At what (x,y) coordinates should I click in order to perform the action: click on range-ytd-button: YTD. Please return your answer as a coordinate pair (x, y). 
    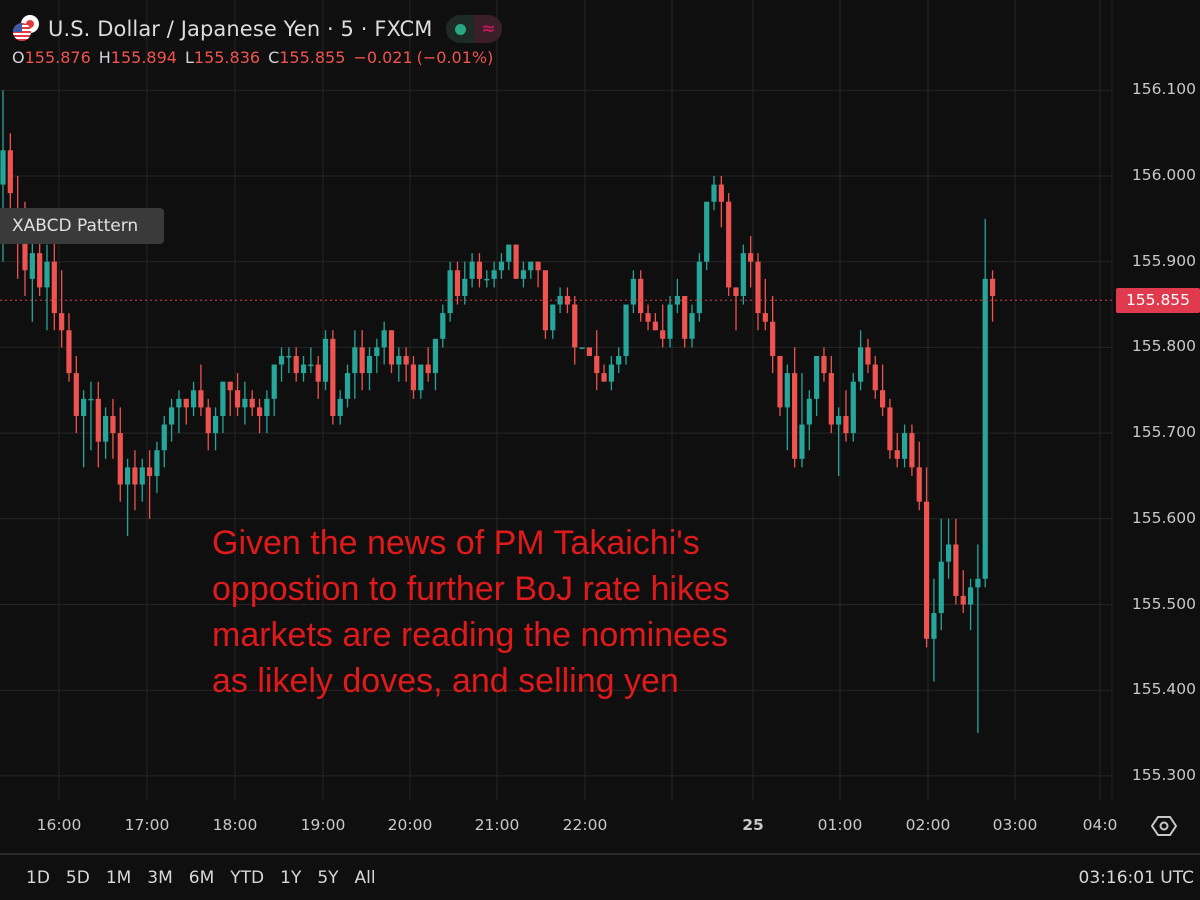
    Looking at the image, I should click on (247, 878).